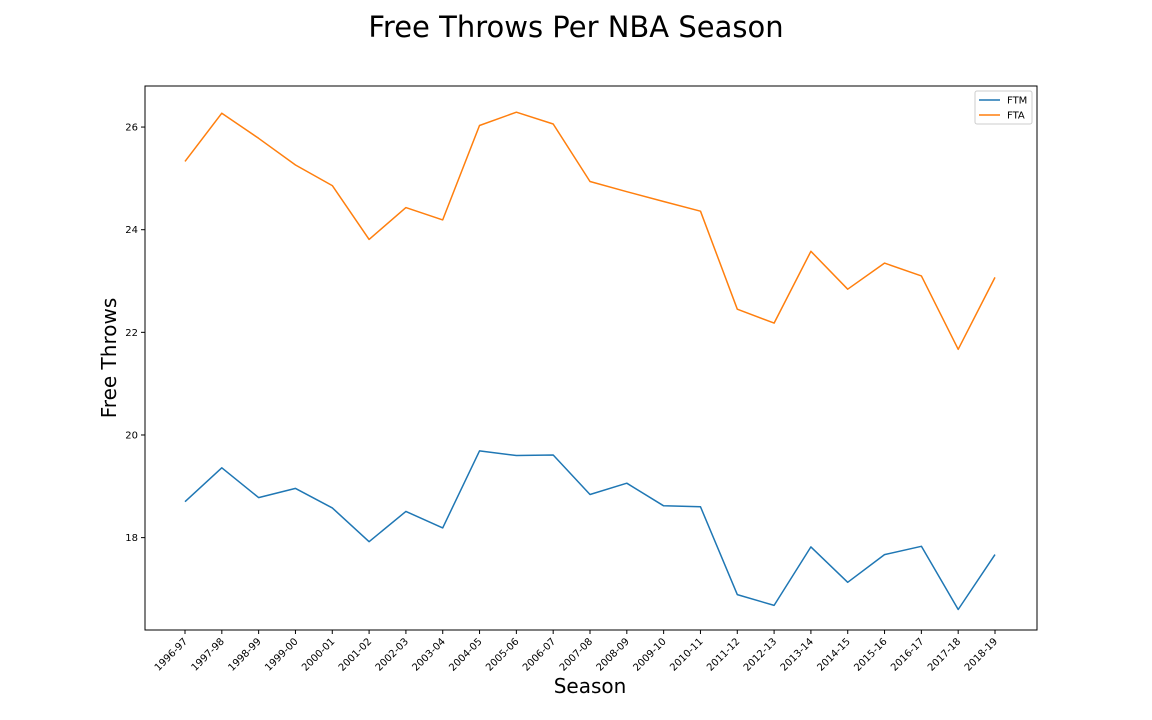 Image resolution: width=1152 pixels, height=720 pixels. What do you see at coordinates (649, 654) in the screenshot?
I see `x-tick-label: 2009-10` at bounding box center [649, 654].